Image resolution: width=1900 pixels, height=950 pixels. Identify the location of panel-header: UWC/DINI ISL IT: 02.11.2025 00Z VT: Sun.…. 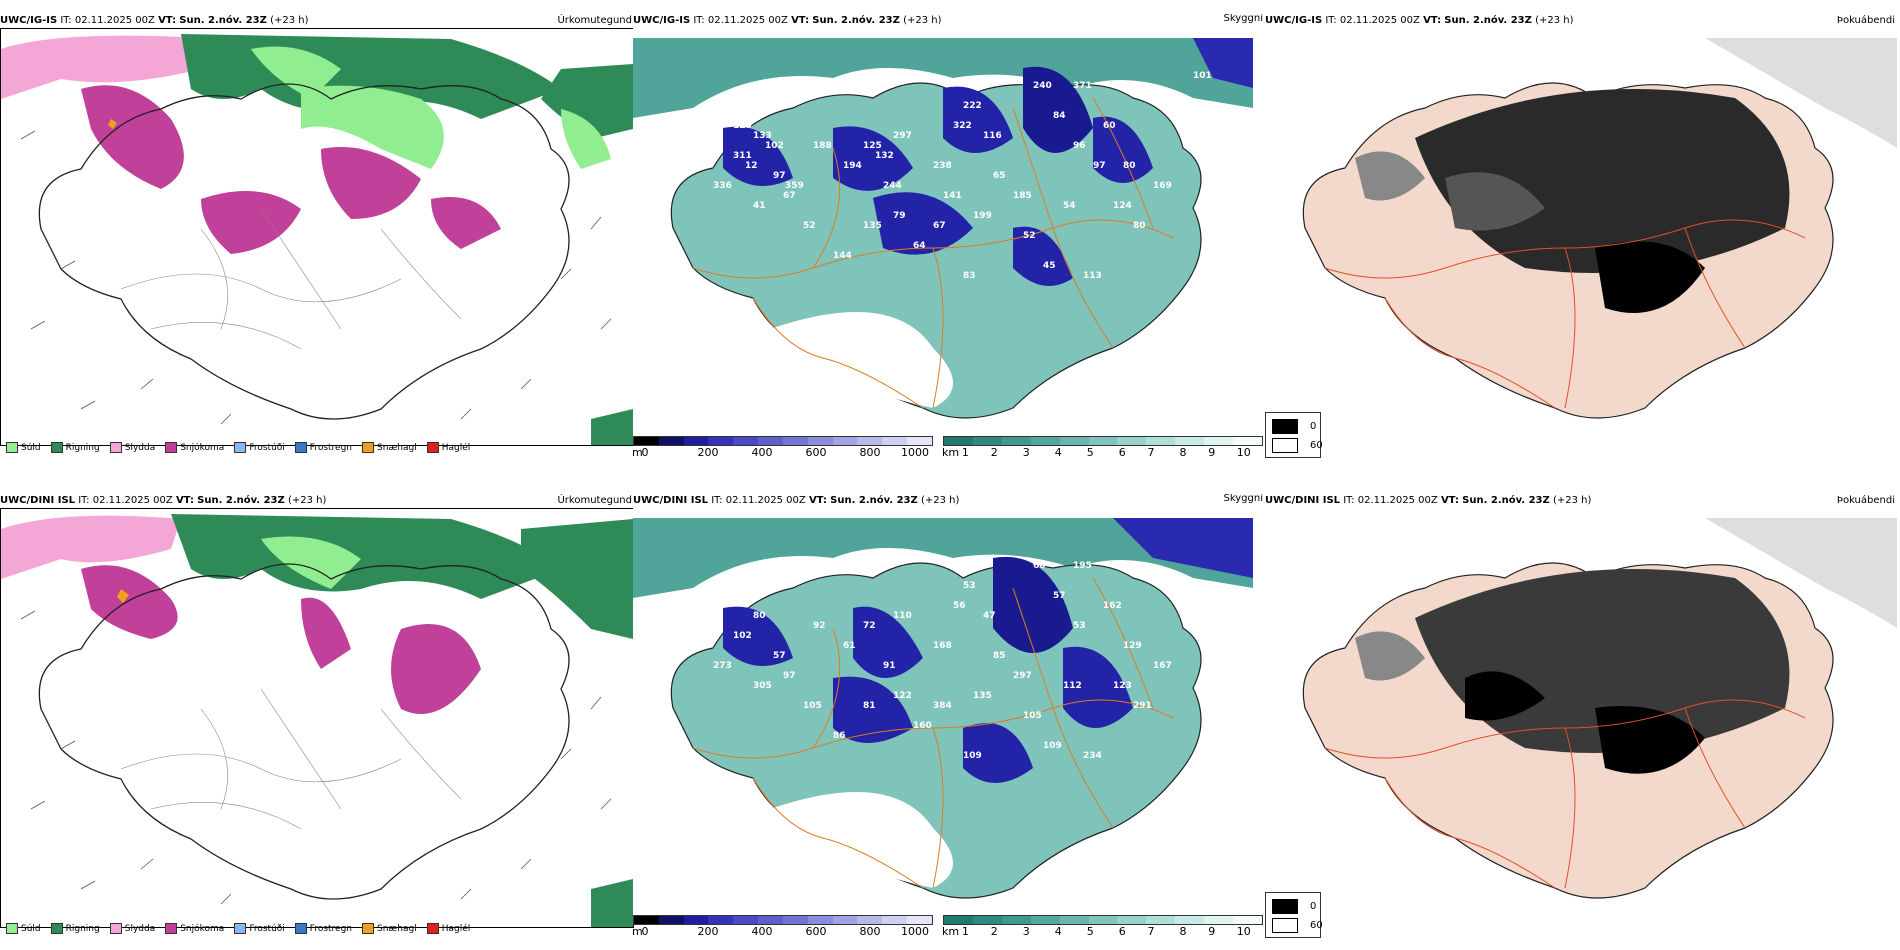
(796, 500).